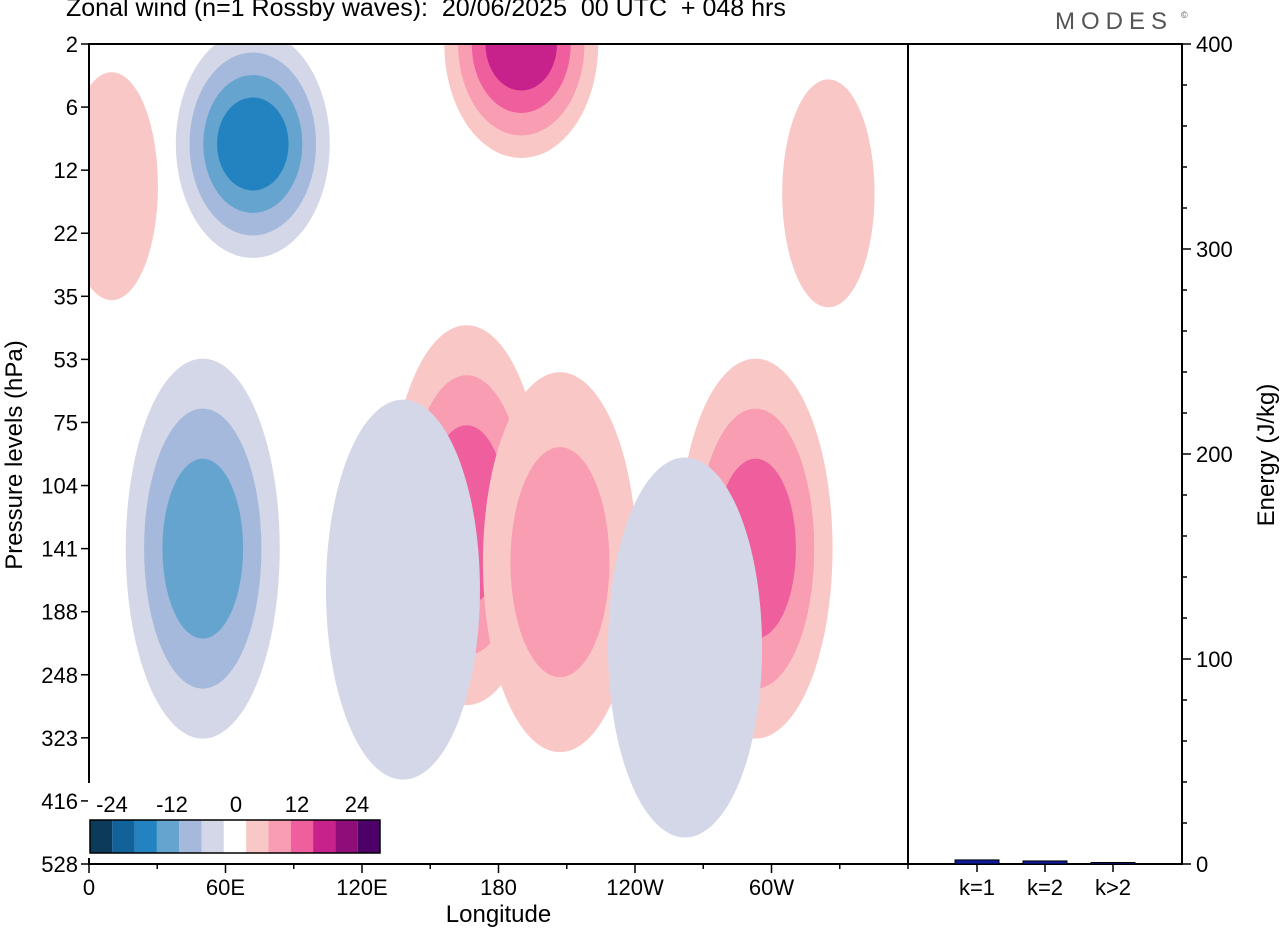 The height and width of the screenshot is (930, 1280). Describe the element at coordinates (498, 887) in the screenshot. I see `x-tick-label: 180` at that location.